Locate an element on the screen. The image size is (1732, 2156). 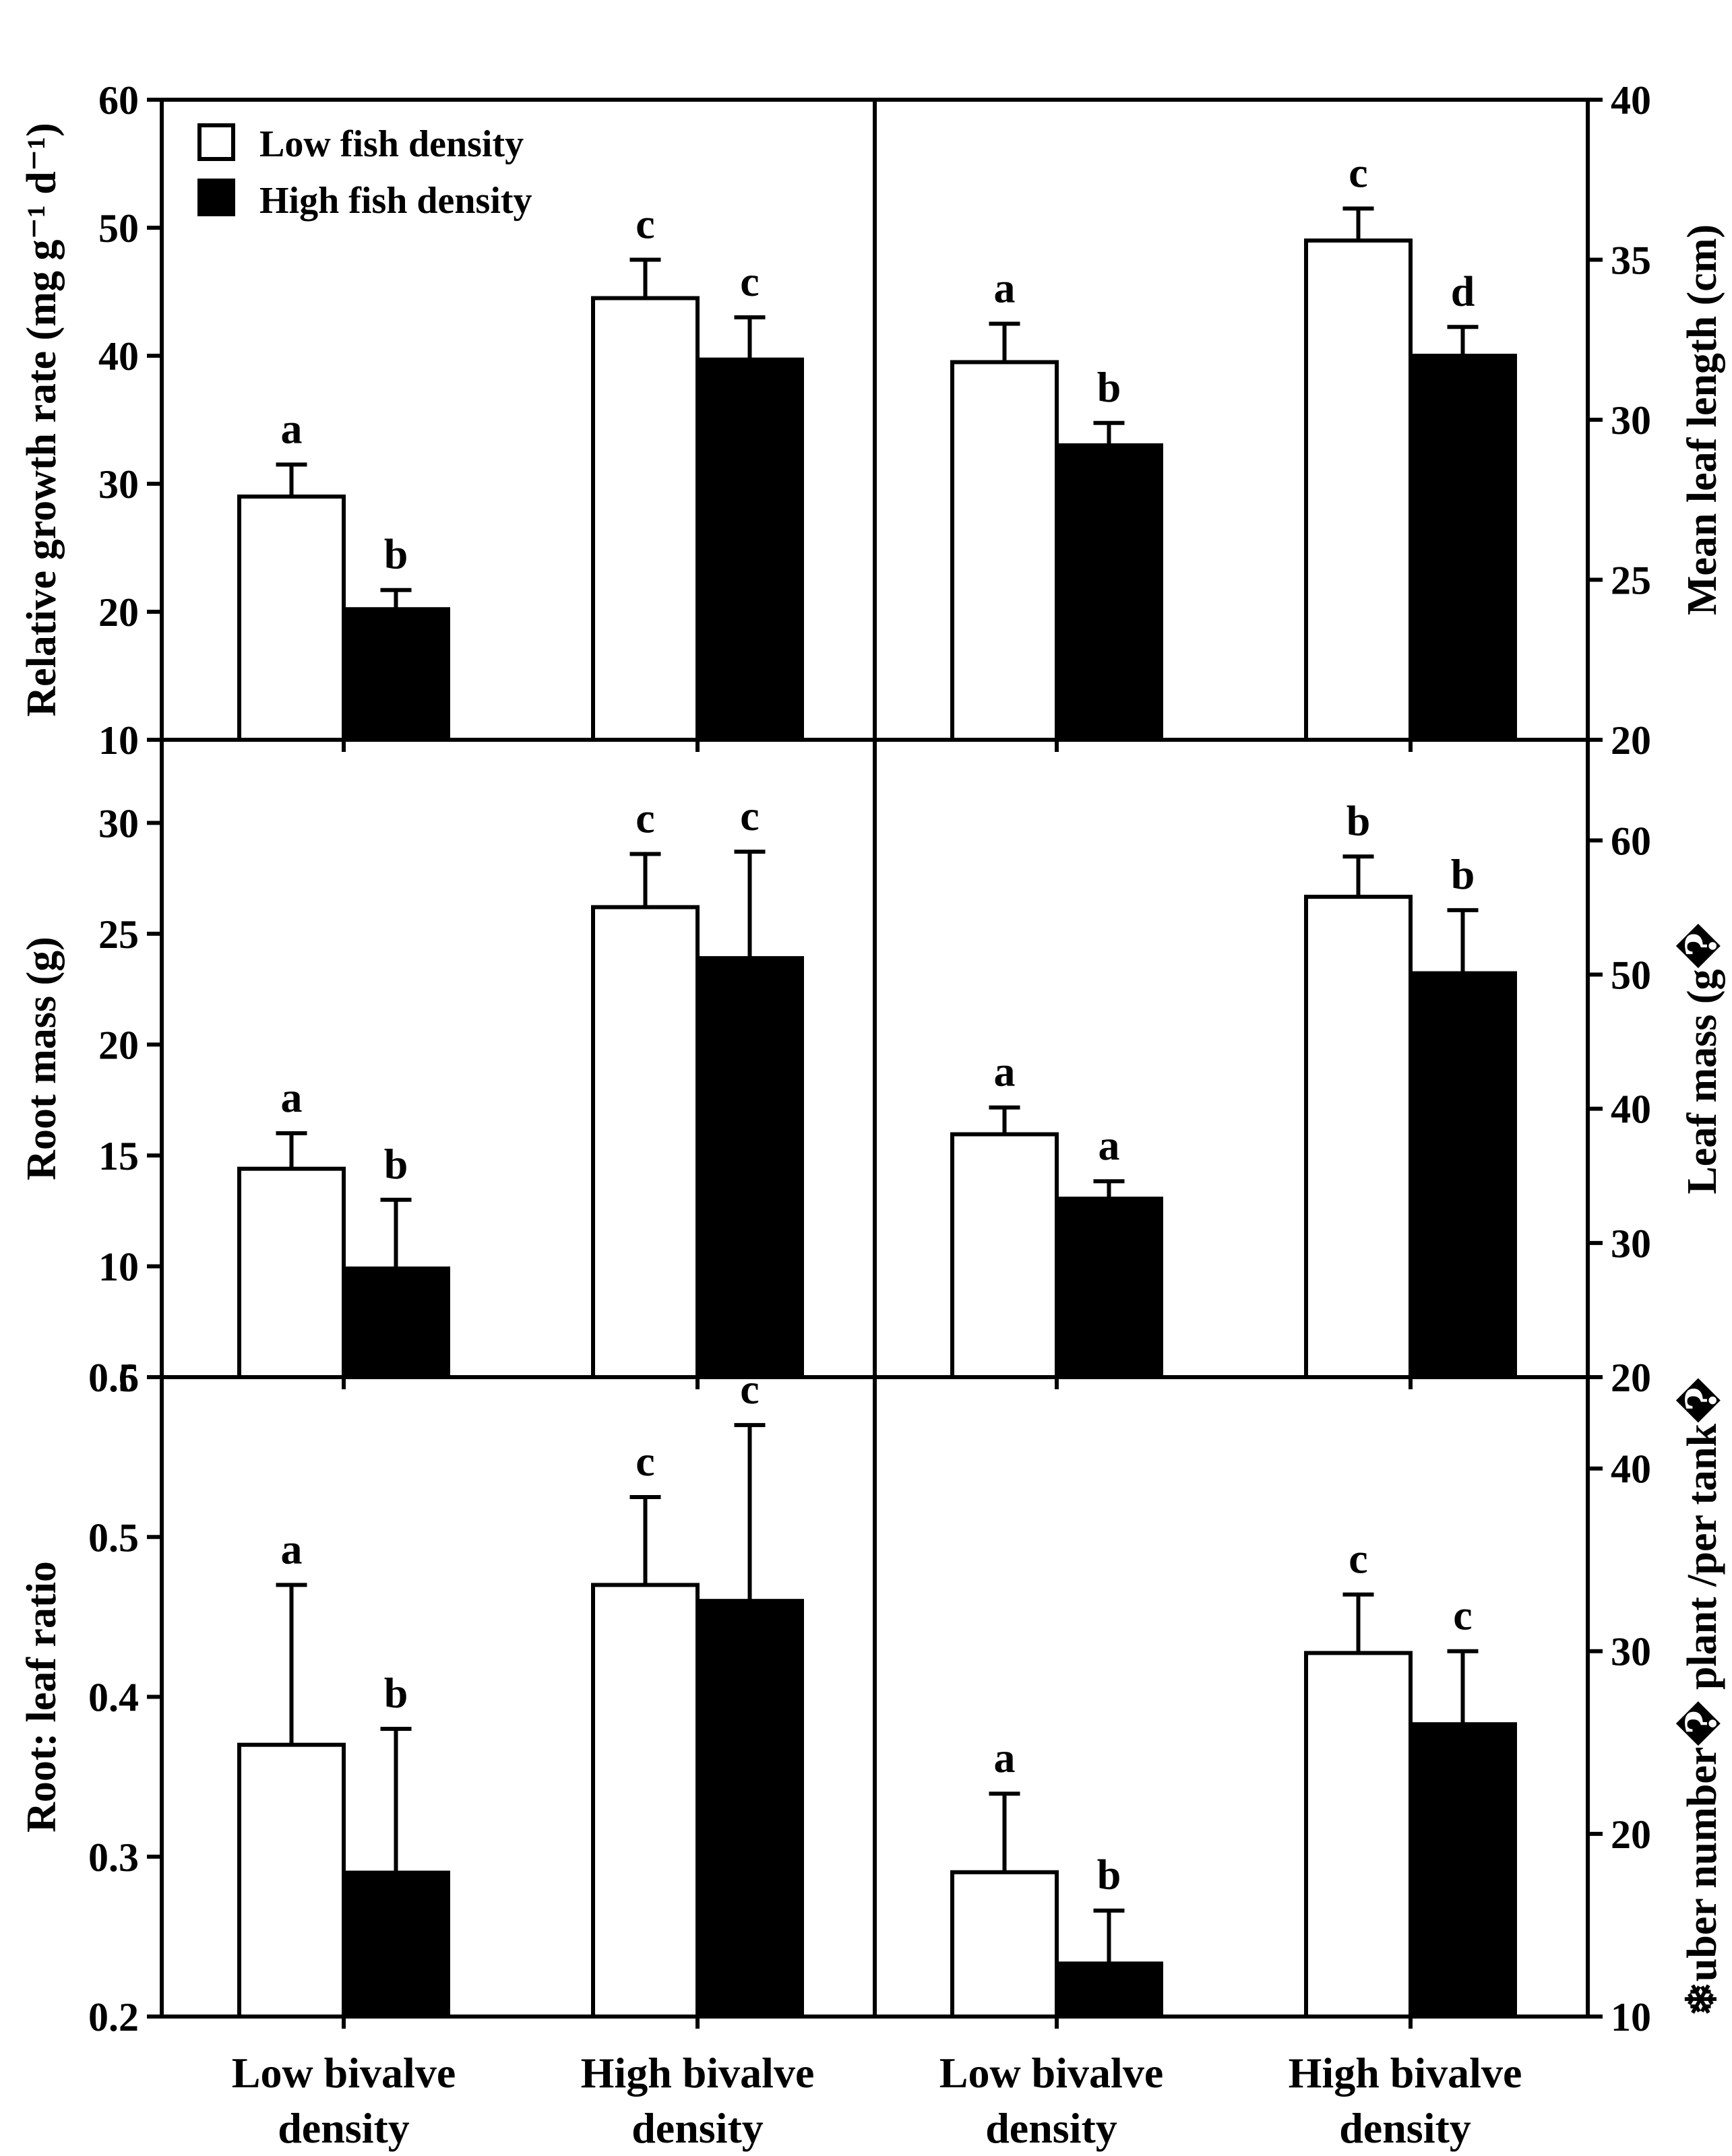
y-tick-label: 15 is located at coordinates (118, 1156).